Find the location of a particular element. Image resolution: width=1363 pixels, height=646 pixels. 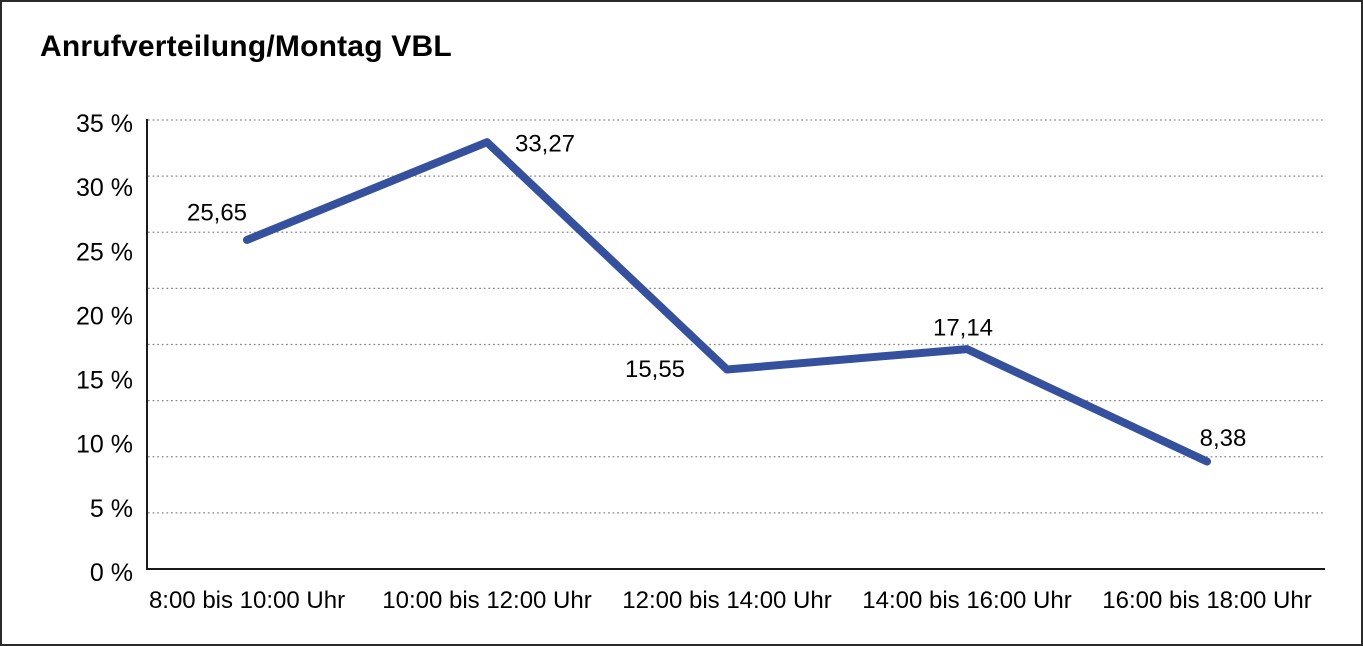

x-axis-tick-label: 8:00 bis 10:00 Uhr is located at coordinates (247, 600).